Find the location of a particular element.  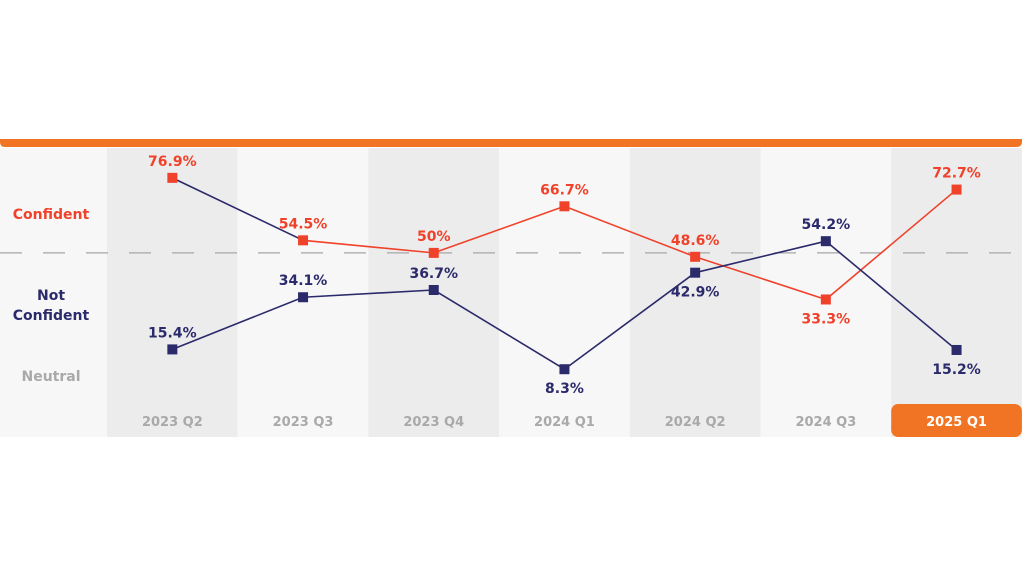

x-tick-label: 2024 Q3 is located at coordinates (825, 422).